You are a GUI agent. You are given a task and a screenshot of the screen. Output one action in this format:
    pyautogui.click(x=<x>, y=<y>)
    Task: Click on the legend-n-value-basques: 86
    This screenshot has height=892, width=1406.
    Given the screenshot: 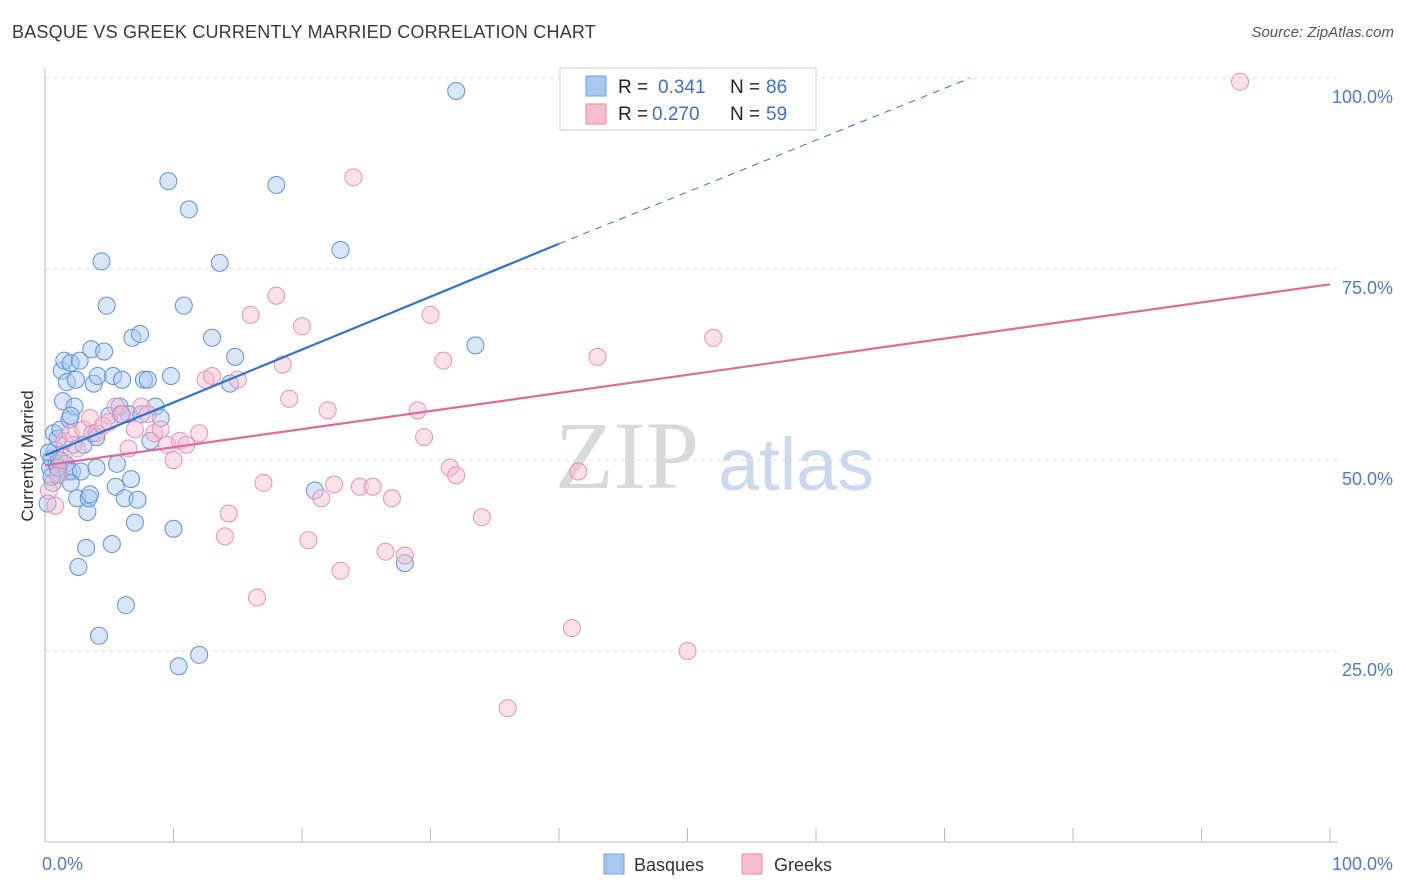 What is the action you would take?
    pyautogui.click(x=776, y=87)
    